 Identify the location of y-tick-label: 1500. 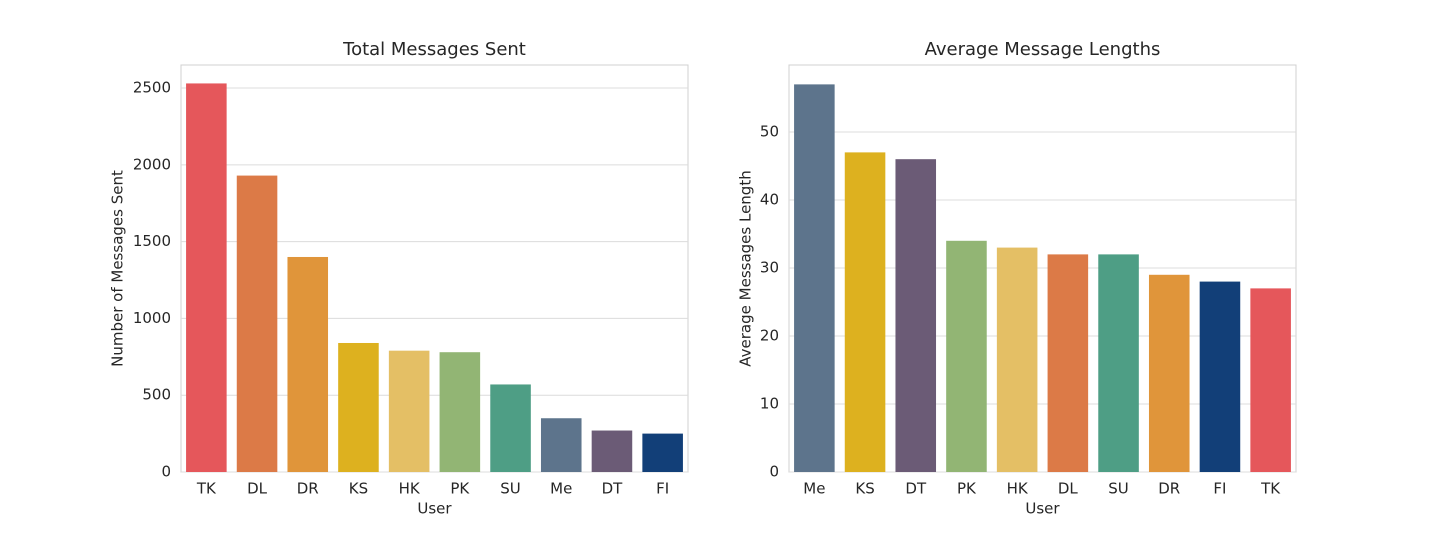
(152, 241).